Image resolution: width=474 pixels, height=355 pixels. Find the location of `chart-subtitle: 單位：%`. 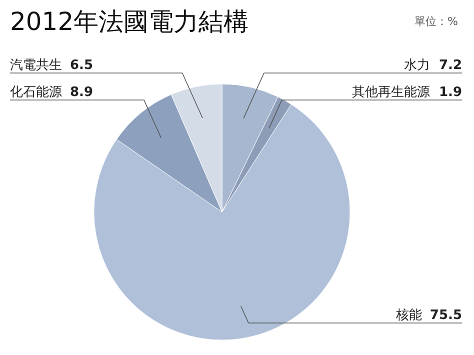

chart-subtitle: 單位：% is located at coordinates (436, 21).